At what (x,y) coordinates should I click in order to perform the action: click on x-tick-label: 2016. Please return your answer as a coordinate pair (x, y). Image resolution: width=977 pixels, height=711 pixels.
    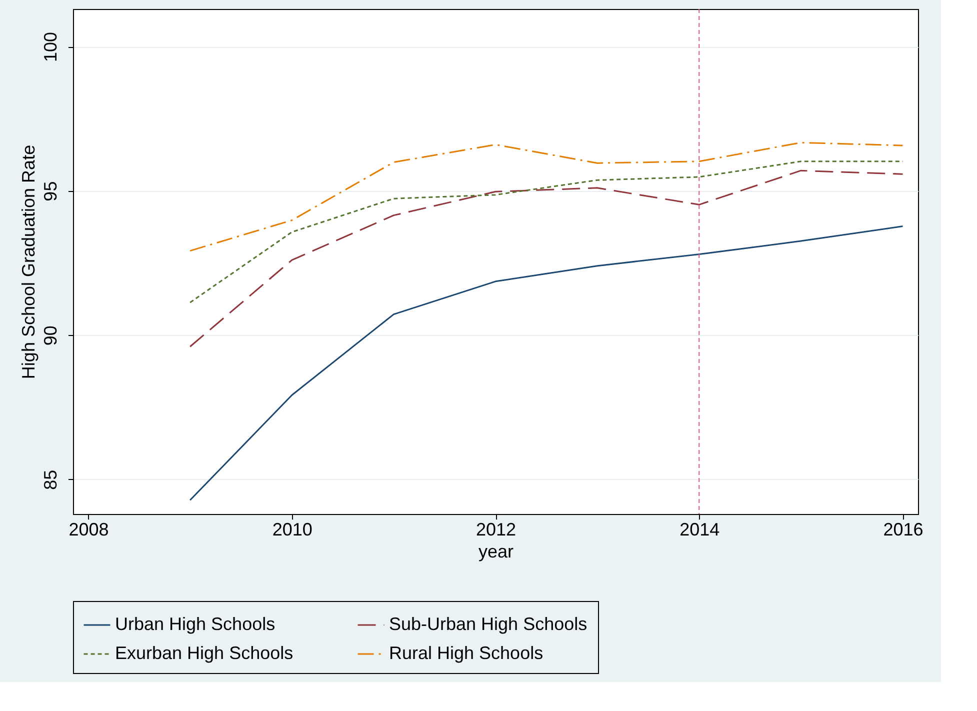
    Looking at the image, I should click on (903, 530).